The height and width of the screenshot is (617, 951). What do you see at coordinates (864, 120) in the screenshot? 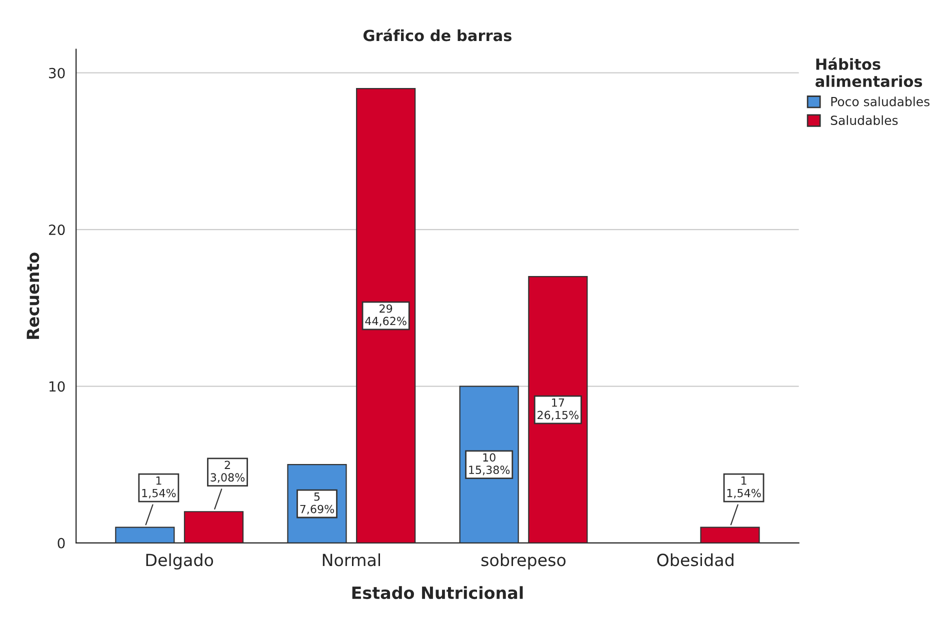
I see `legend-label: Saludables` at bounding box center [864, 120].